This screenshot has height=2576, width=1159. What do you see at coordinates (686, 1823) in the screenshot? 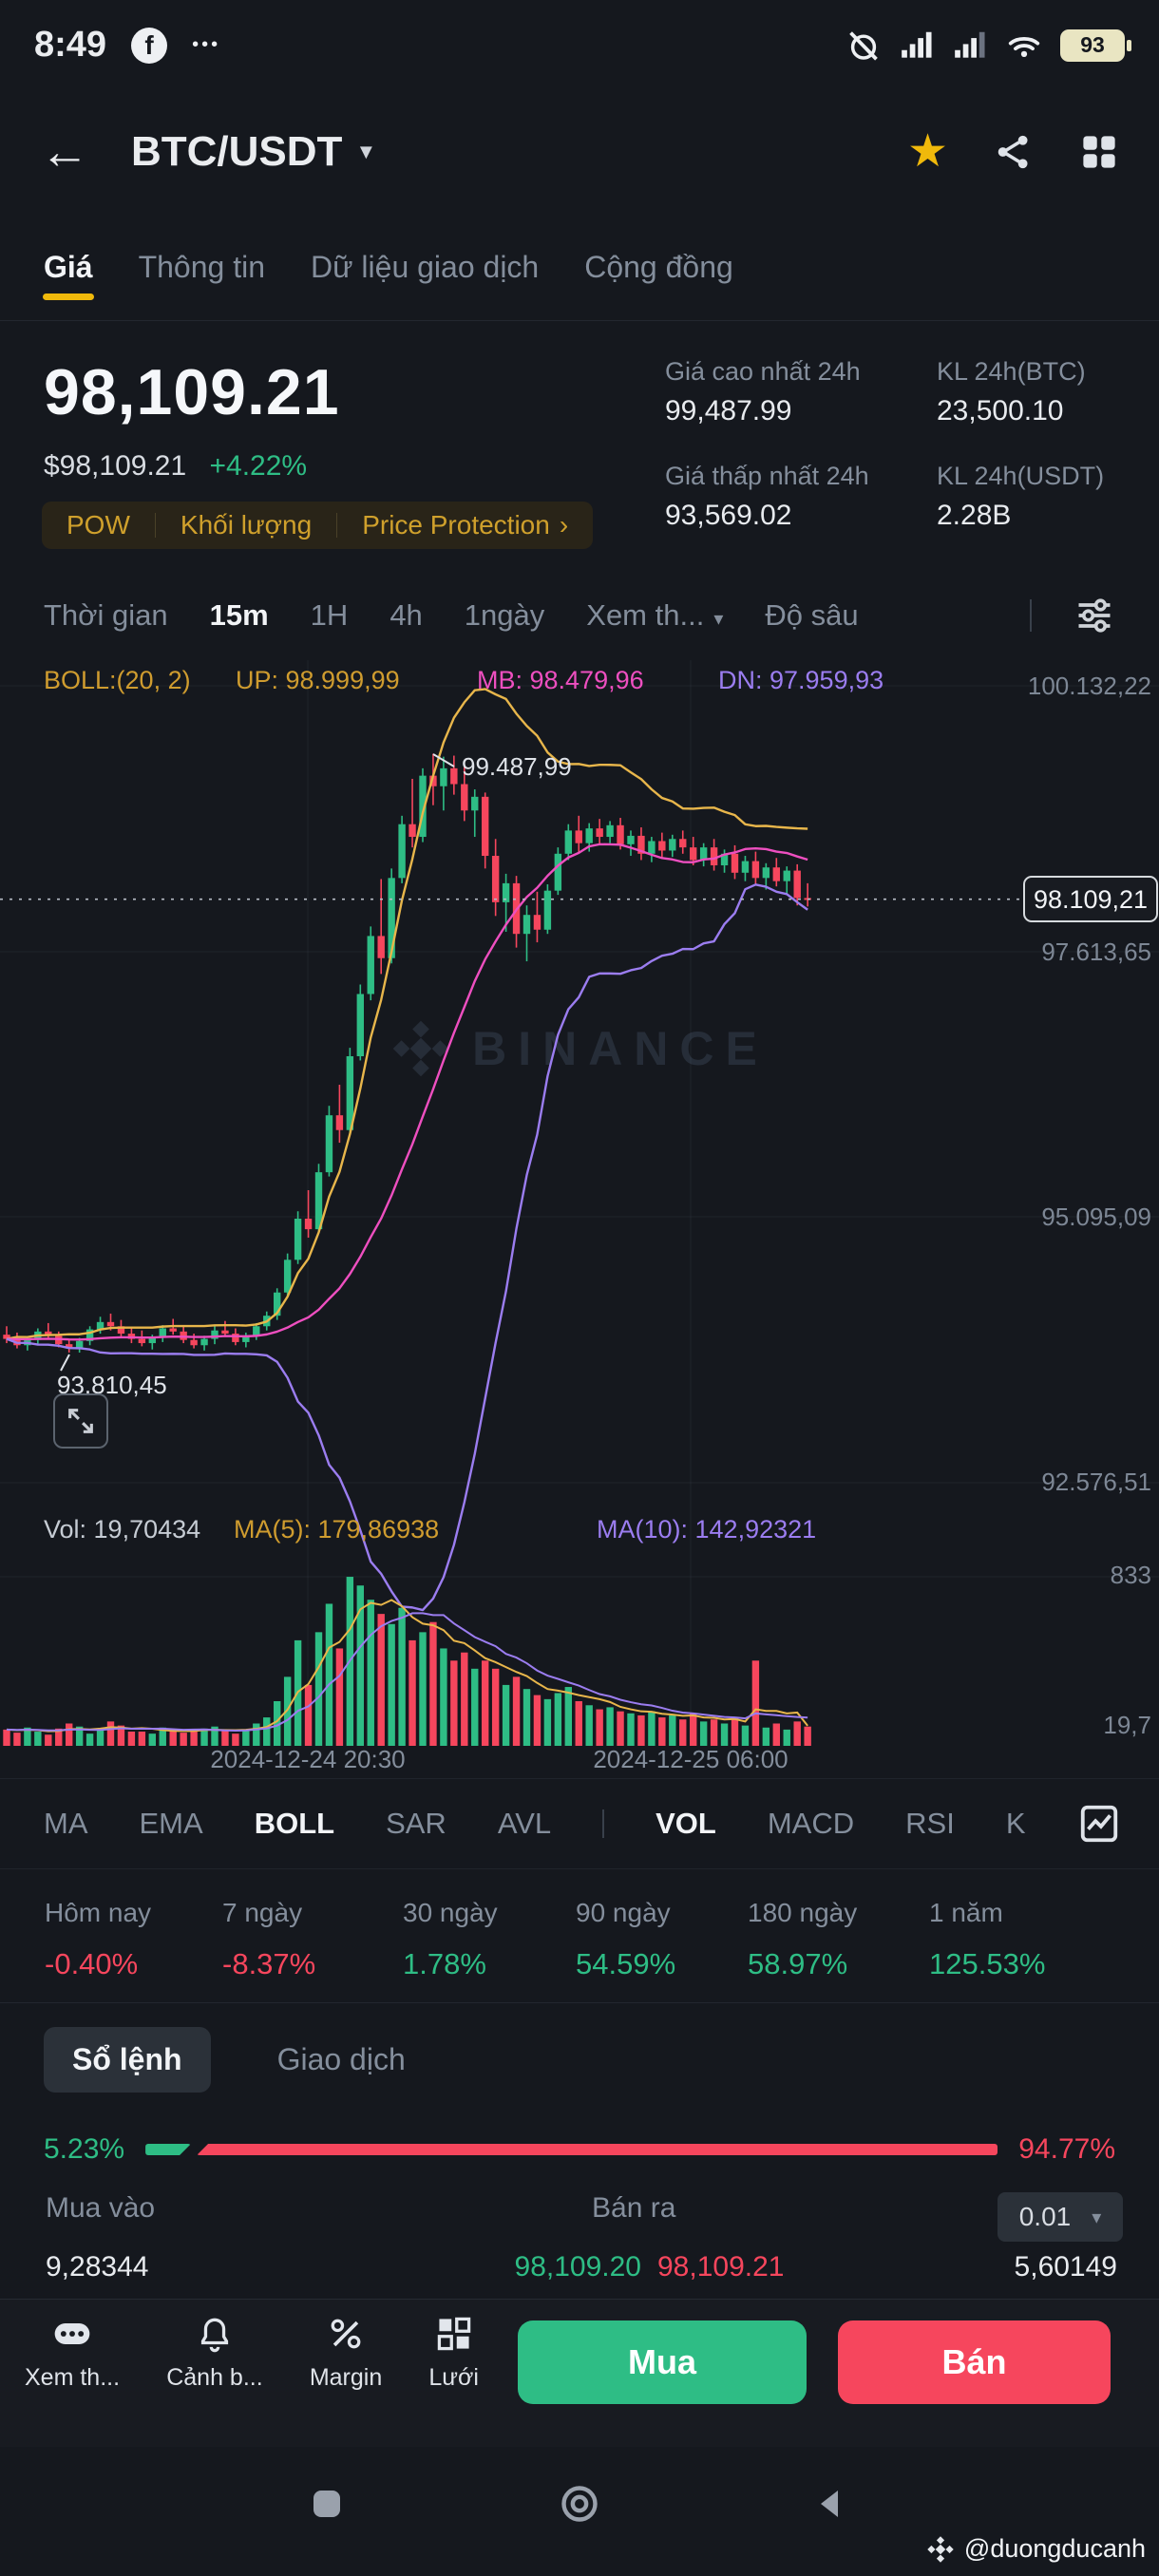
I see `indicator-vol: VOL` at bounding box center [686, 1823].